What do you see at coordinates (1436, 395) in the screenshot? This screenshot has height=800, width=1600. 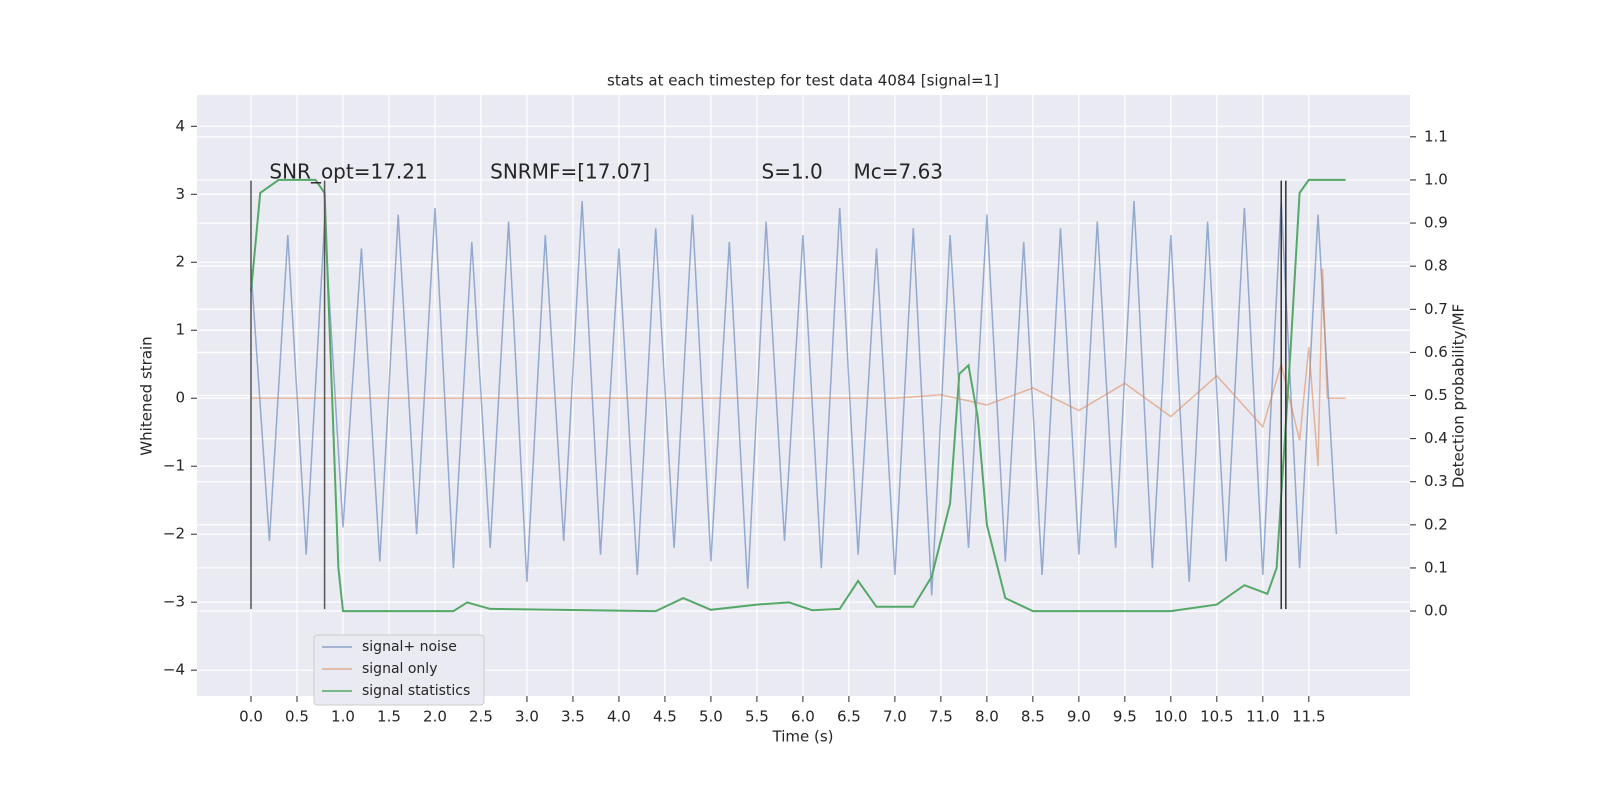 I see `y2-tick-label: 0.5` at bounding box center [1436, 395].